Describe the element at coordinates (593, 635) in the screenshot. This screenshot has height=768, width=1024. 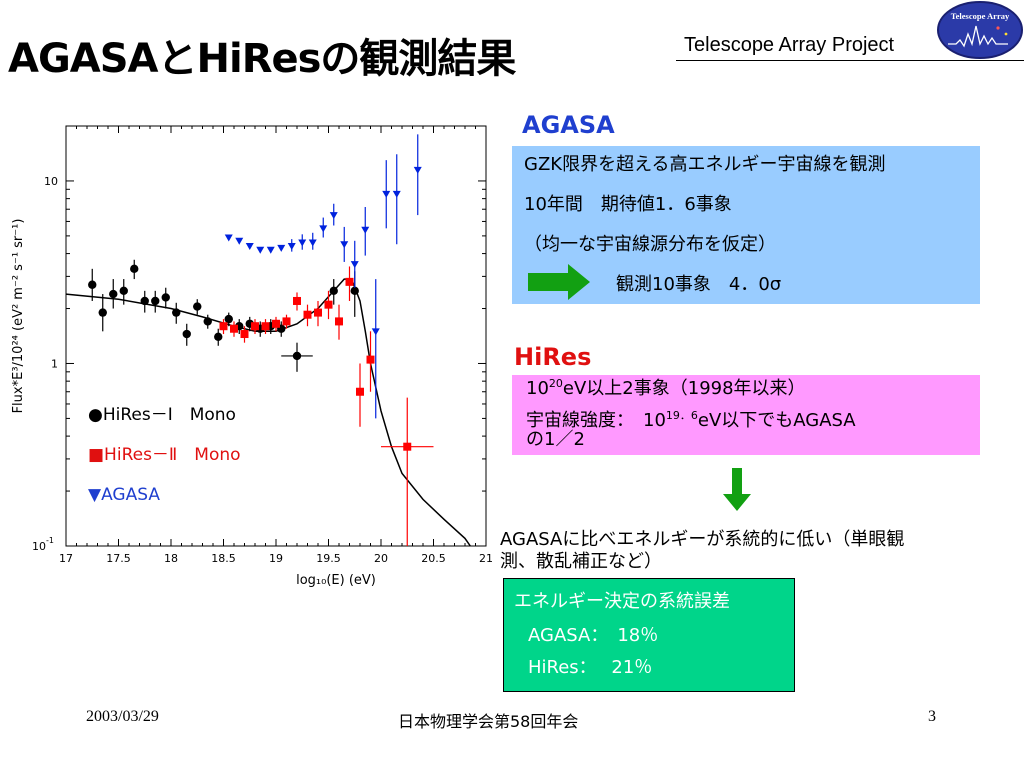
I see `systematic-agasa: AGASA： 18％` at that location.